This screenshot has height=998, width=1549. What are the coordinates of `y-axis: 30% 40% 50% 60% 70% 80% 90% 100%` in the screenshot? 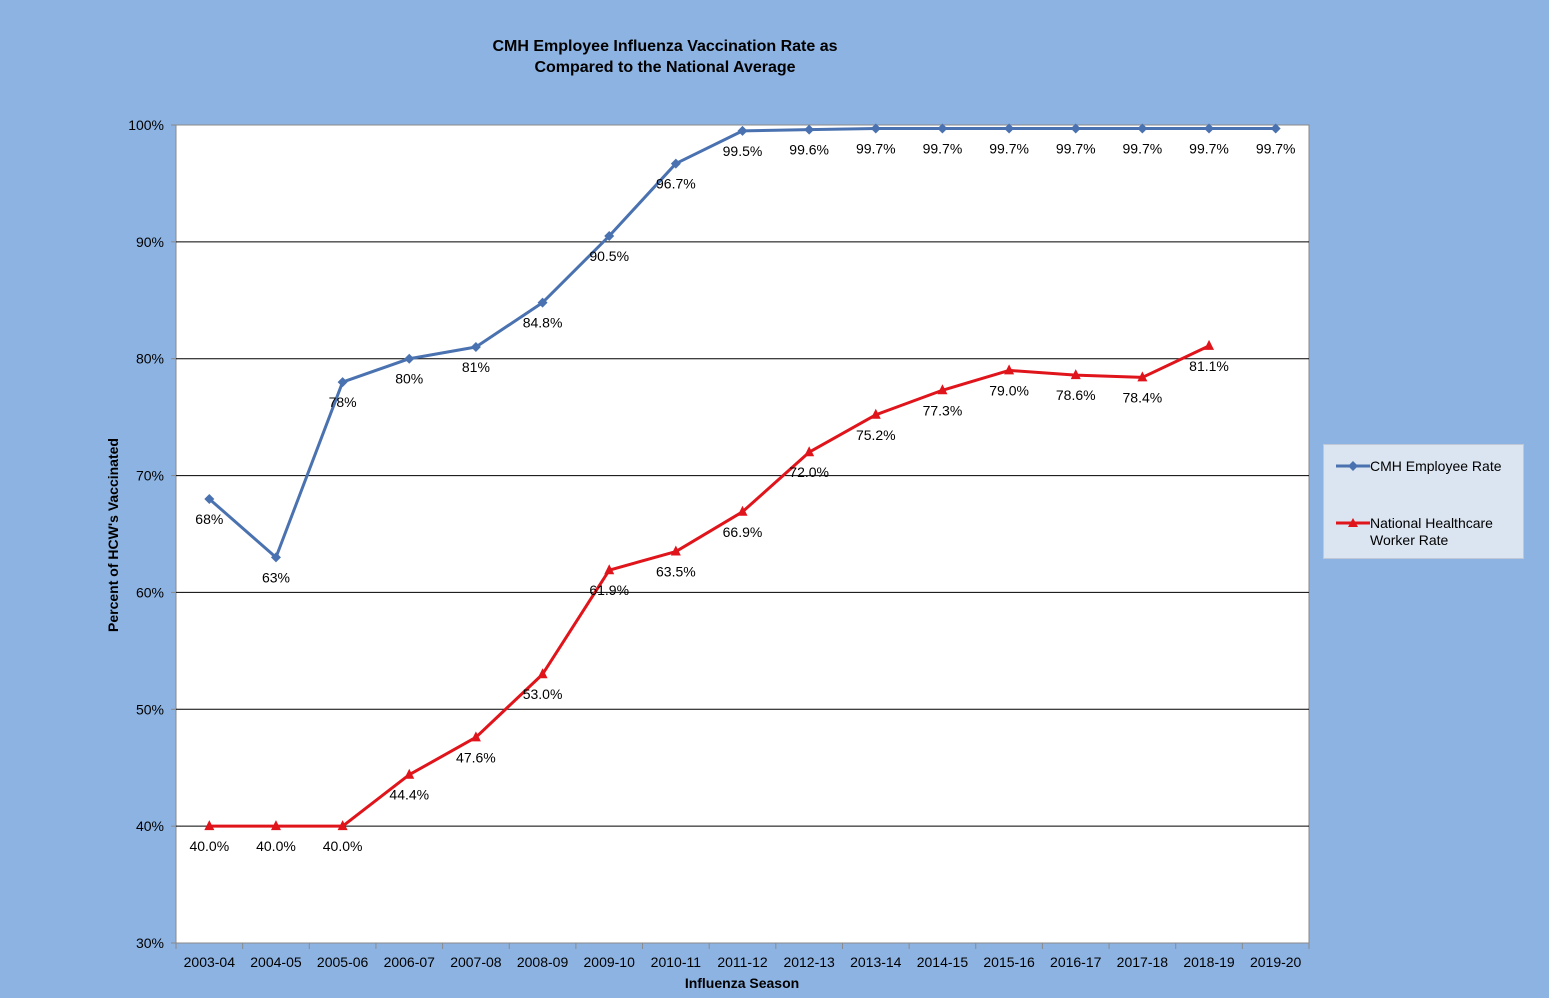 It's located at (152, 534).